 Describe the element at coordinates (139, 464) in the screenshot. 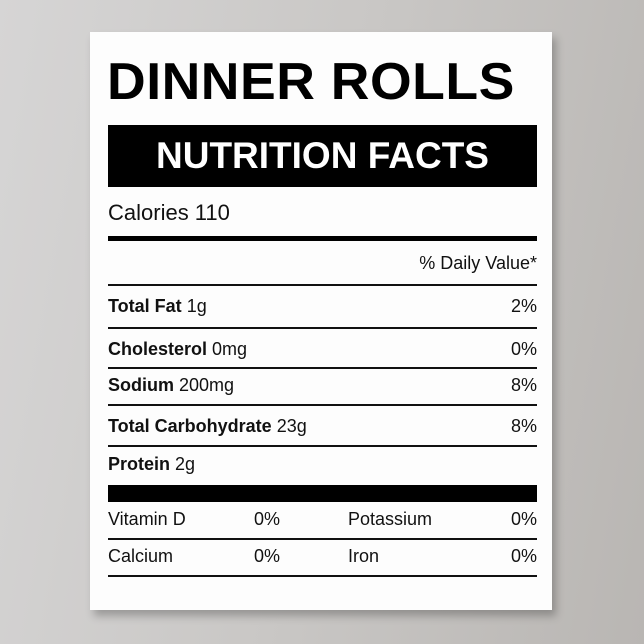

I see `nutrient-name: Protein` at that location.